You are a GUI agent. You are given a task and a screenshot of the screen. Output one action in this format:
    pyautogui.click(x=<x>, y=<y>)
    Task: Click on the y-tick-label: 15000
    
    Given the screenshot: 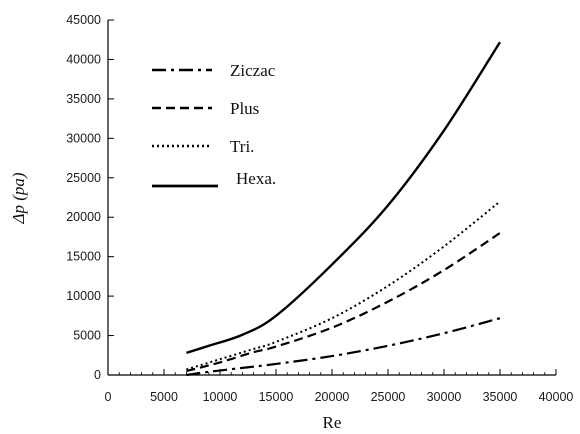 What is the action you would take?
    pyautogui.click(x=83, y=257)
    